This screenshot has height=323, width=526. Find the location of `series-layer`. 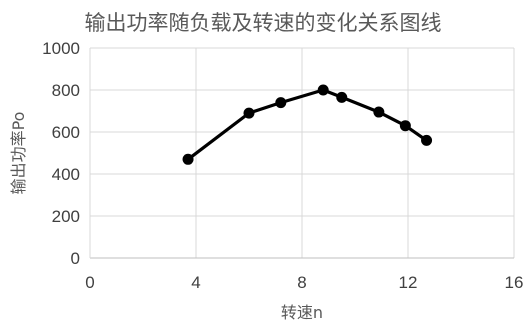

series-layer is located at coordinates (307, 124).